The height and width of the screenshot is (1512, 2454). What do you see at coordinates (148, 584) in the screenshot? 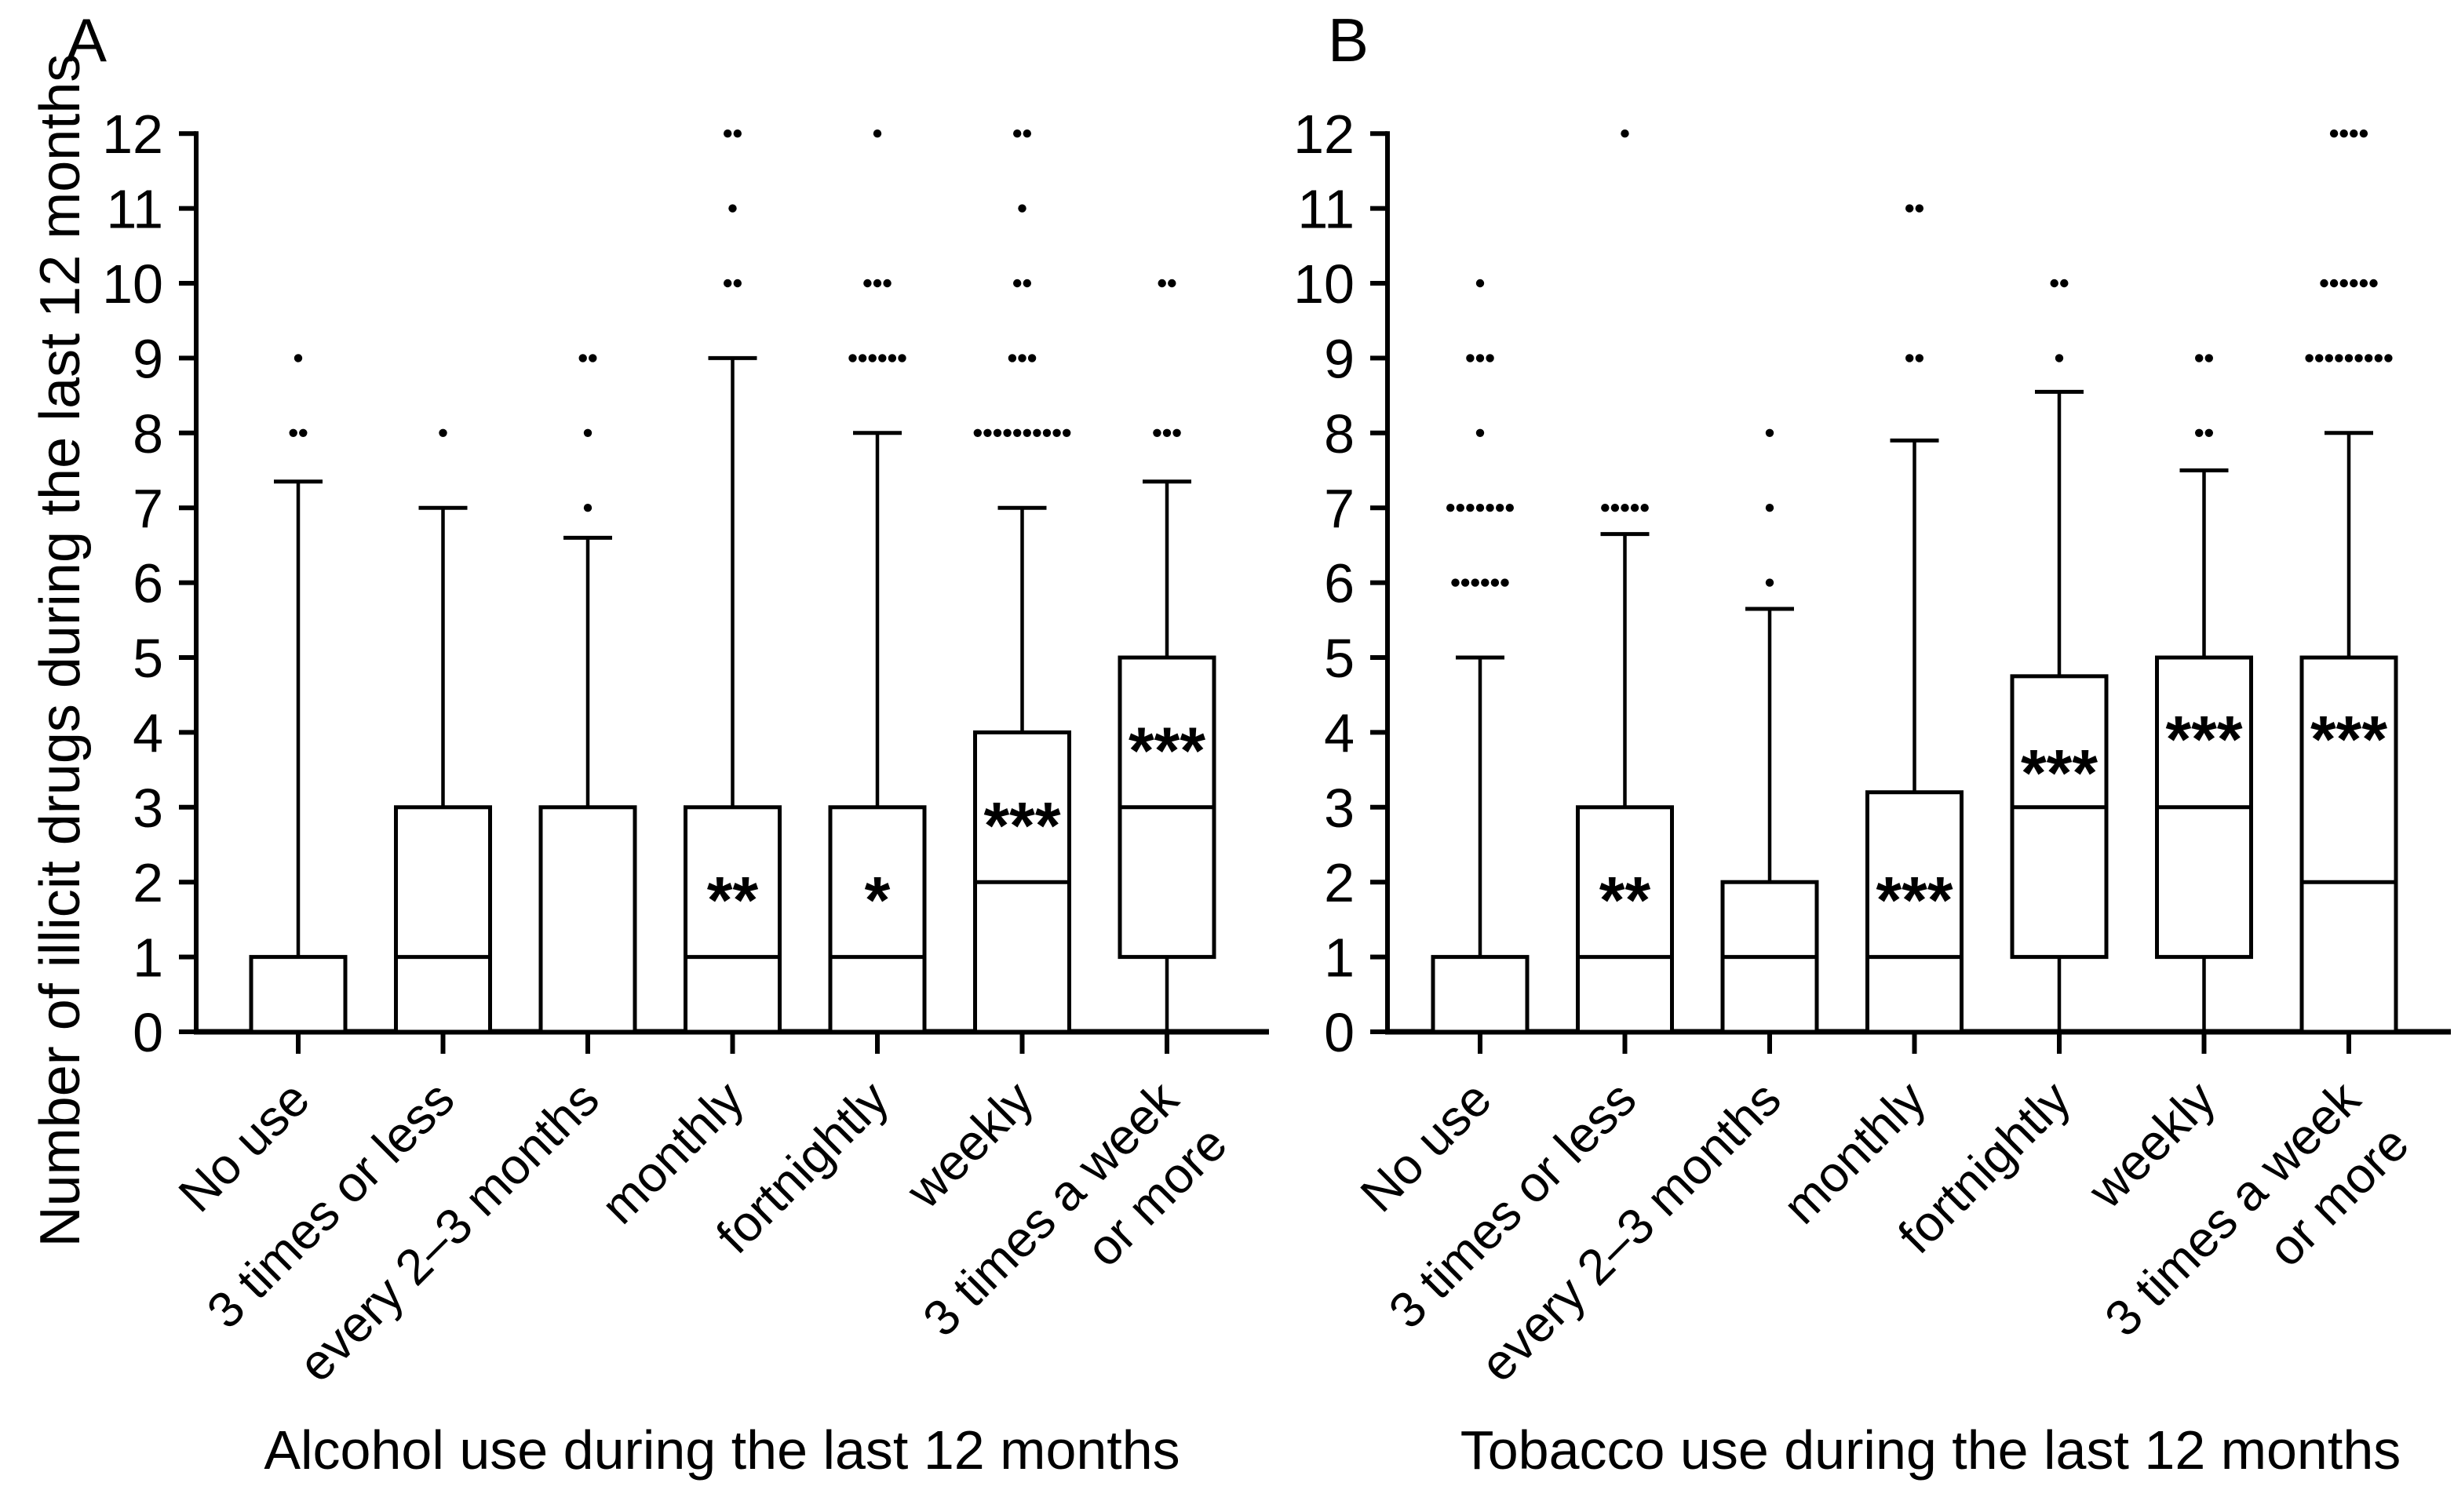
I see `y-tick-label: 6` at bounding box center [148, 584].